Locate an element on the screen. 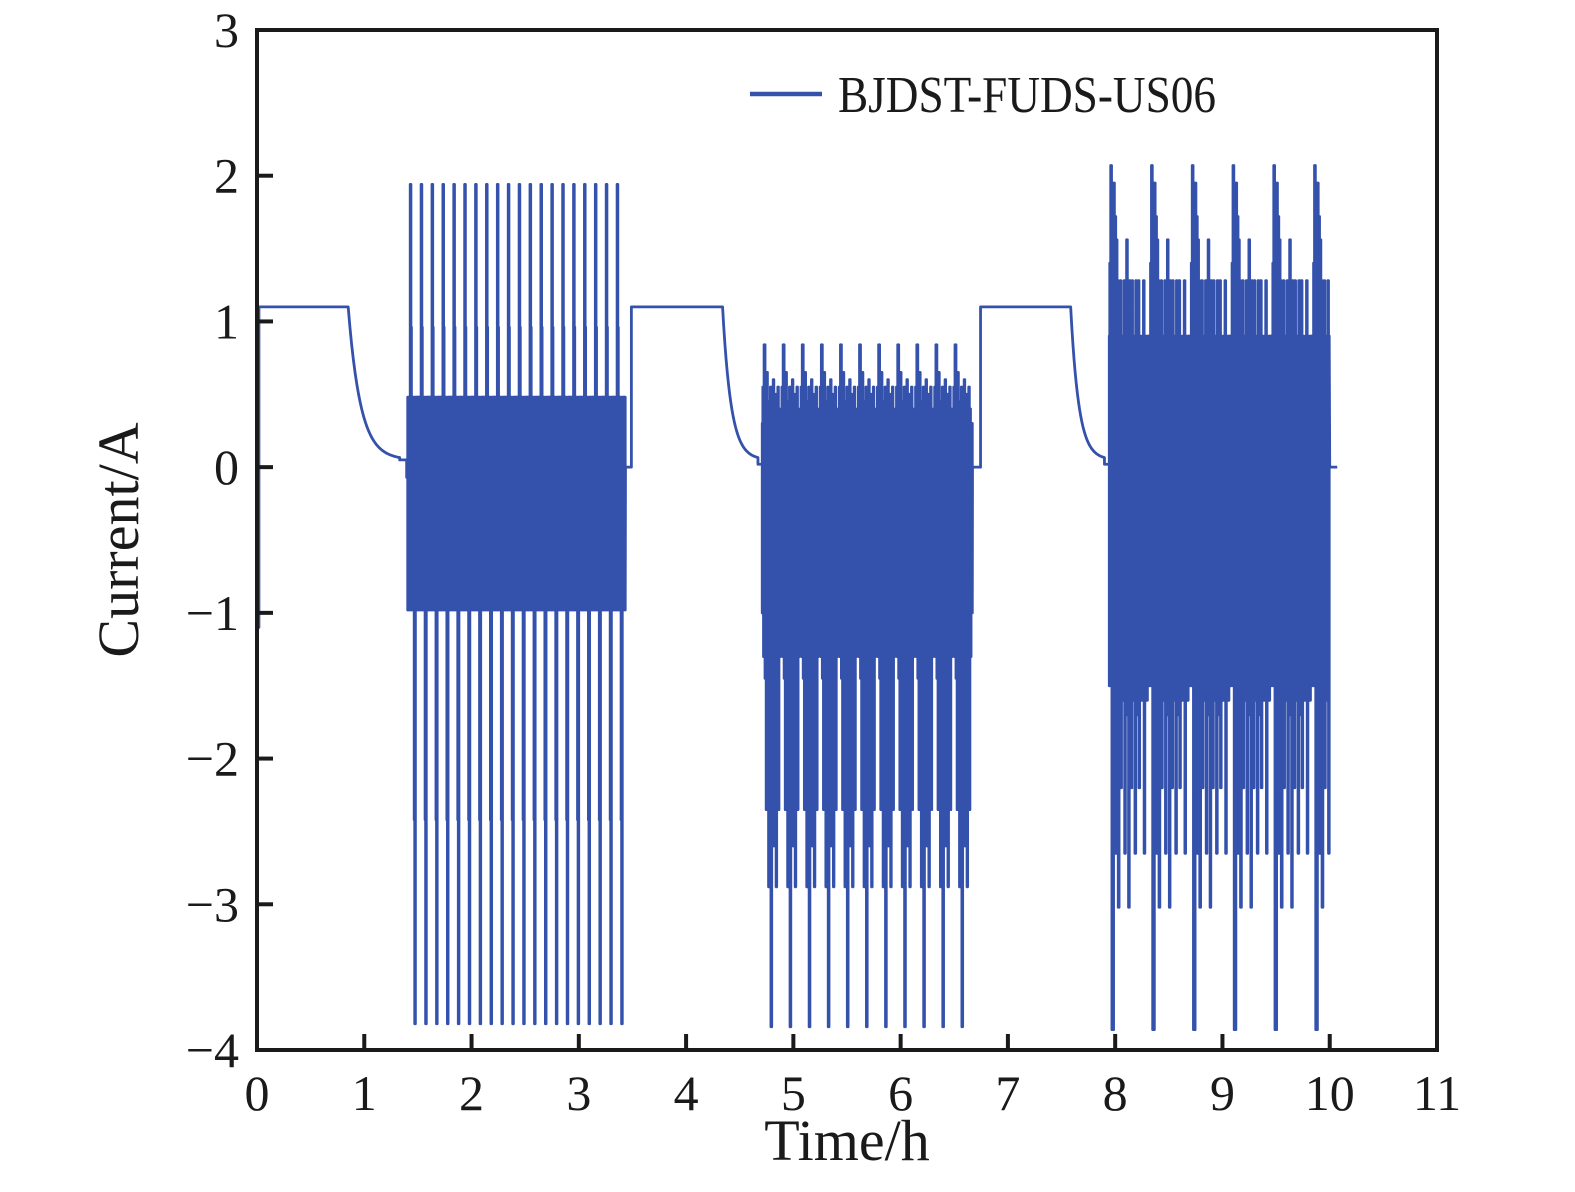 This screenshot has width=1575, height=1192. y-tick-label: −3 is located at coordinates (212, 904).